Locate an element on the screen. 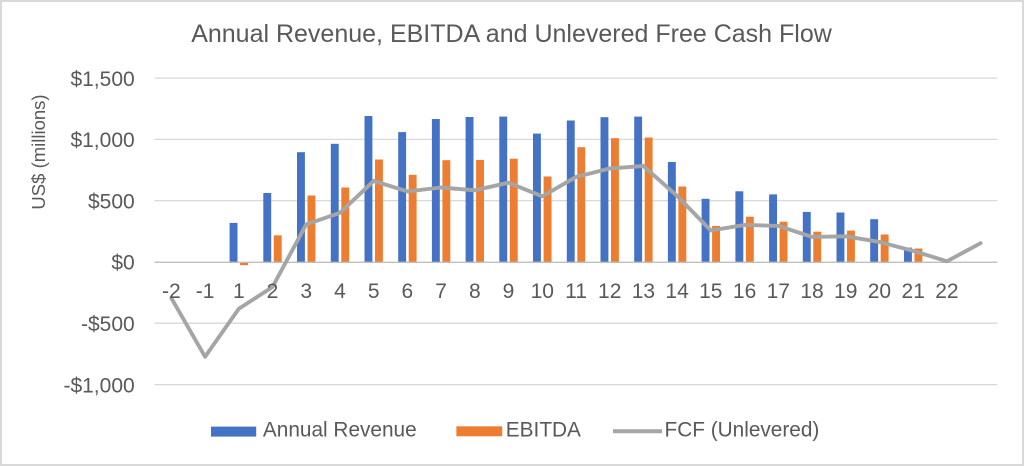 This screenshot has height=466, width=1024. svg-text: 2 is located at coordinates (273, 291).